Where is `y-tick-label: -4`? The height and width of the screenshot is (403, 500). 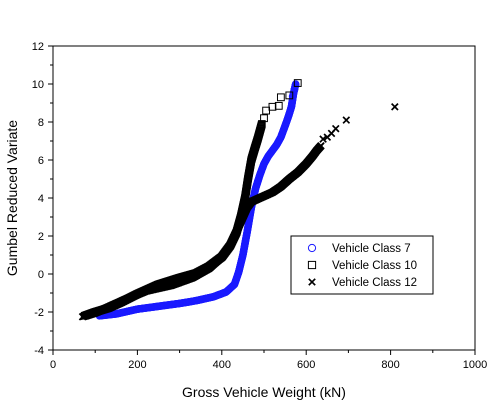
y-tick-label: -4 is located at coordinates (39, 351).